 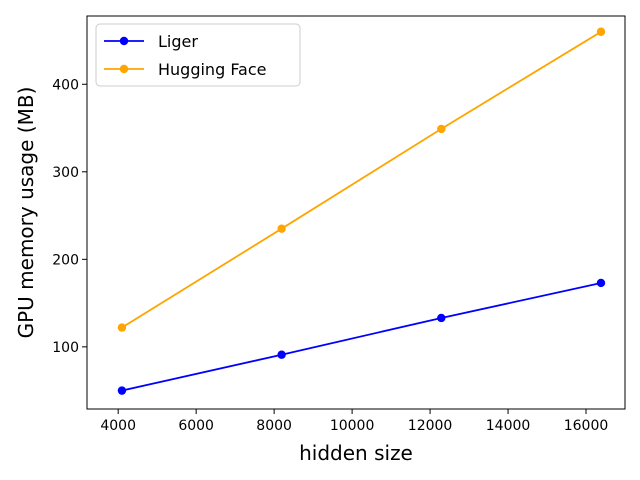 I want to click on legend-label-hugging-face: Hugging Face, so click(x=212, y=69).